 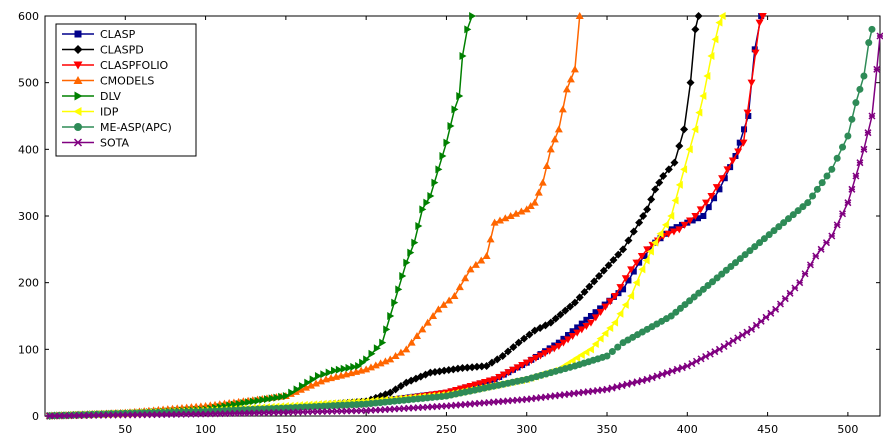 What do you see at coordinates (109, 112) in the screenshot?
I see `legend-label: IDP` at bounding box center [109, 112].